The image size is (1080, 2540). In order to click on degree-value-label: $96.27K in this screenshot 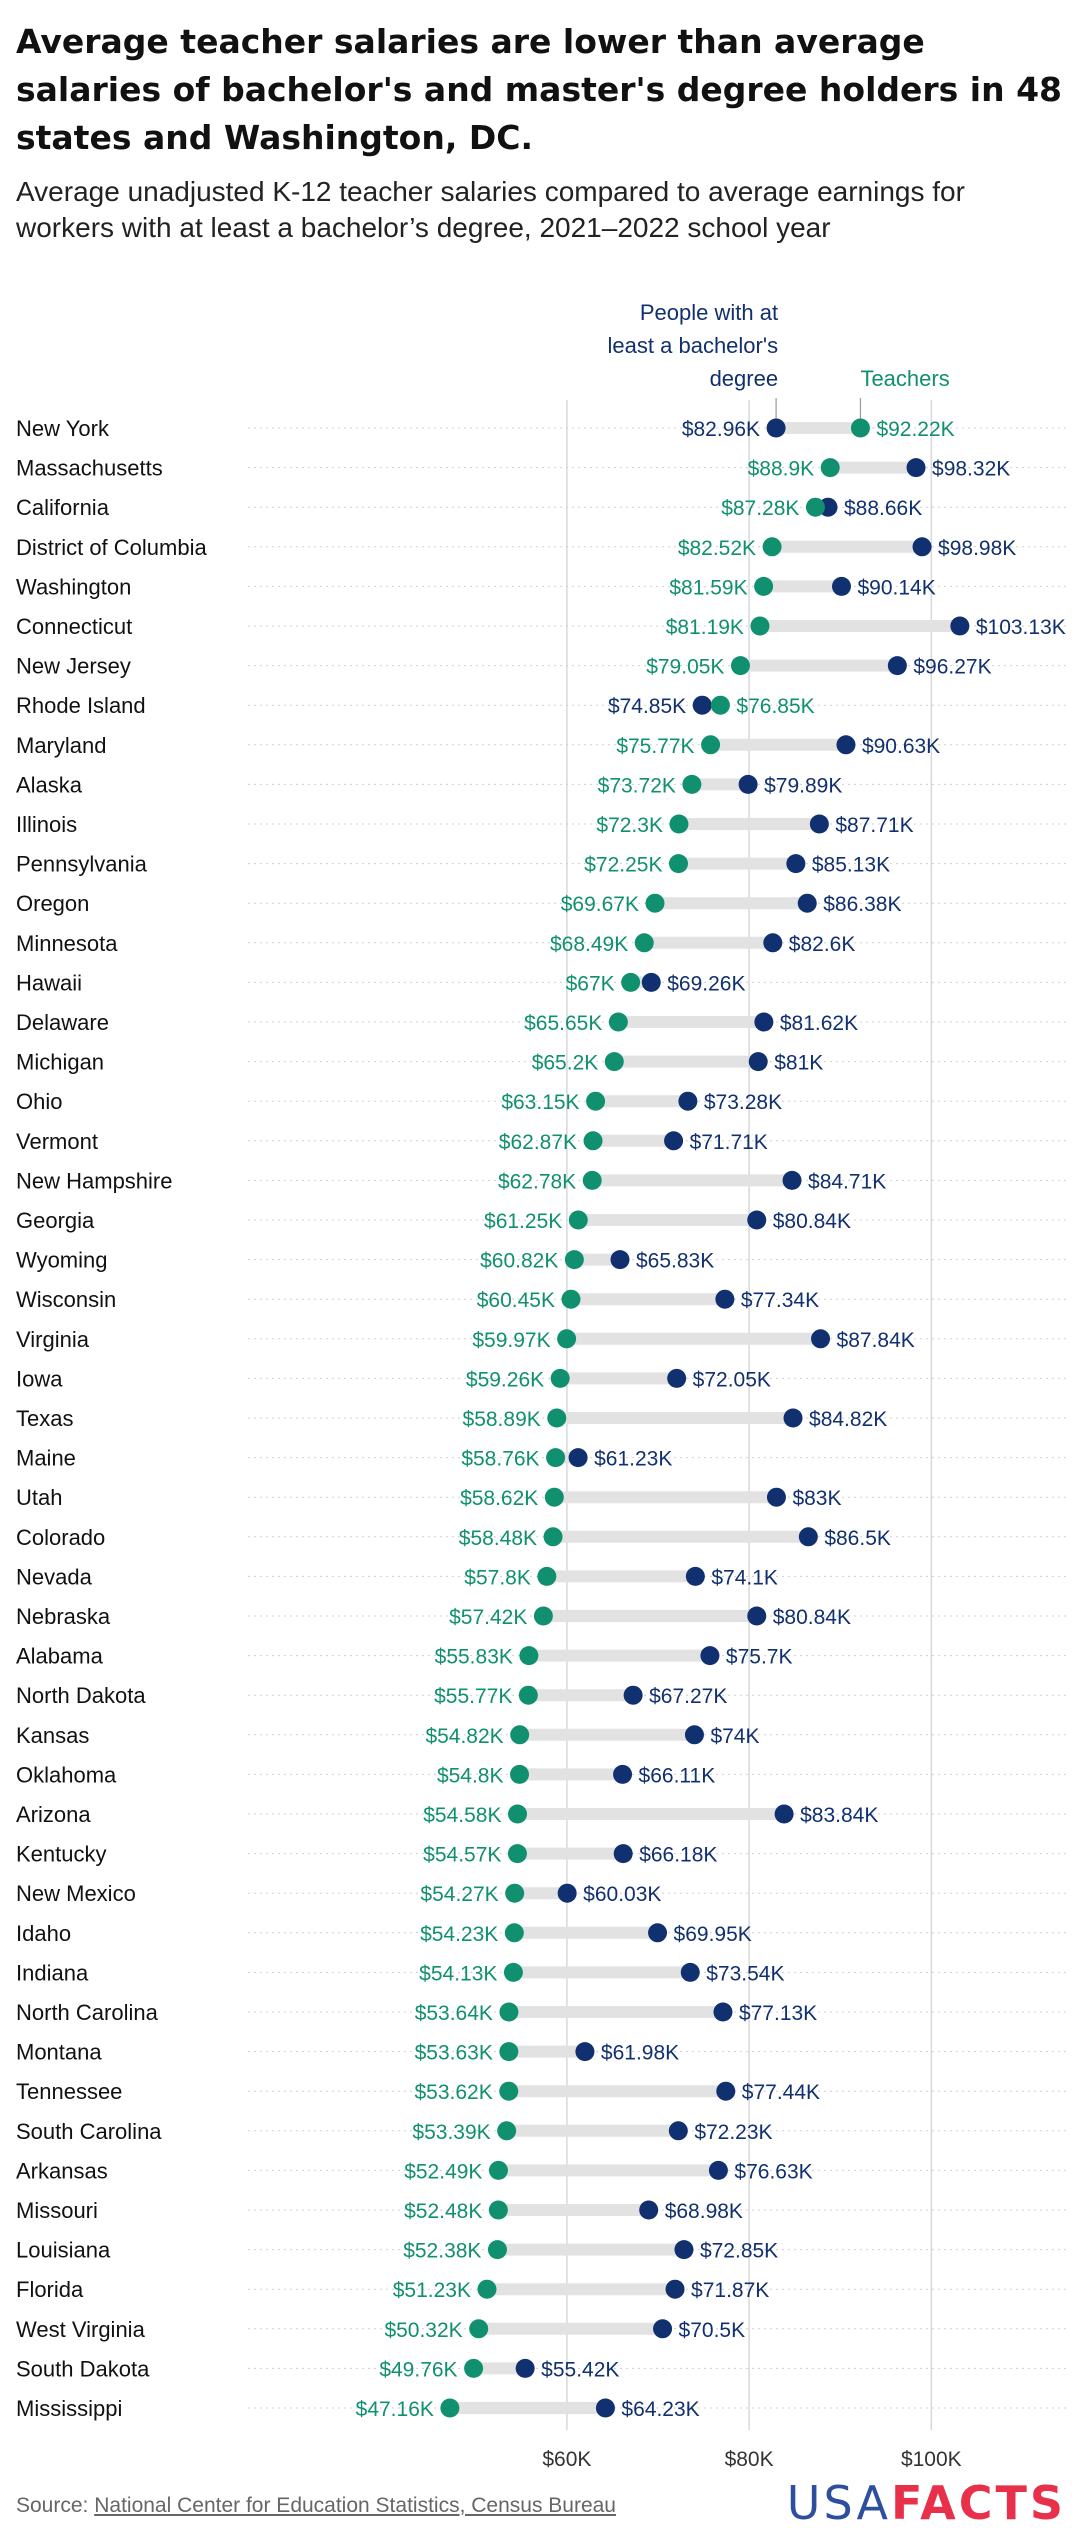, I will do `click(952, 667)`.